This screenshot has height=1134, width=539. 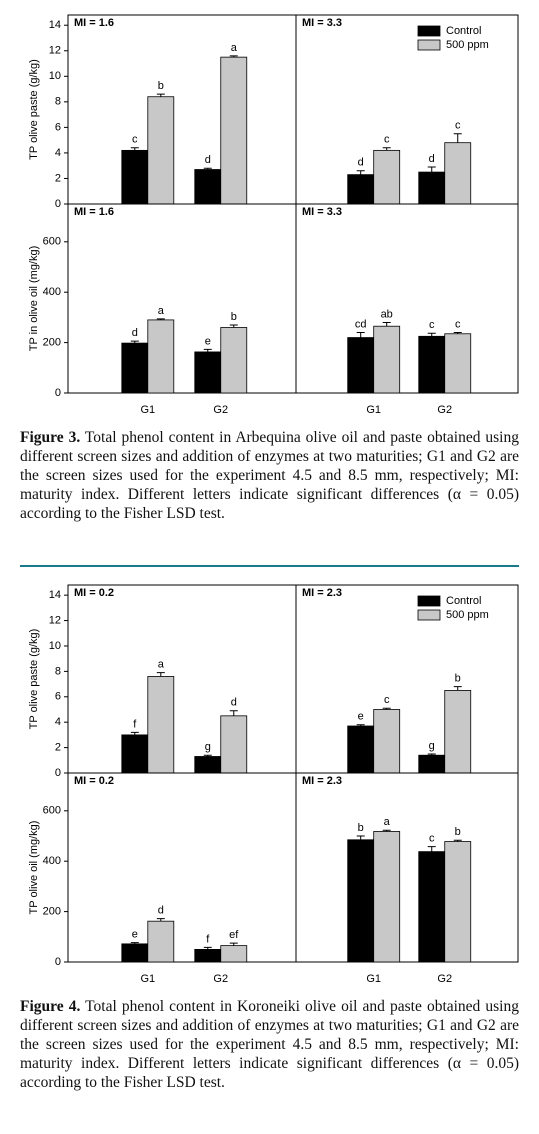 I want to click on y-tick-label: 6, so click(x=58, y=697).